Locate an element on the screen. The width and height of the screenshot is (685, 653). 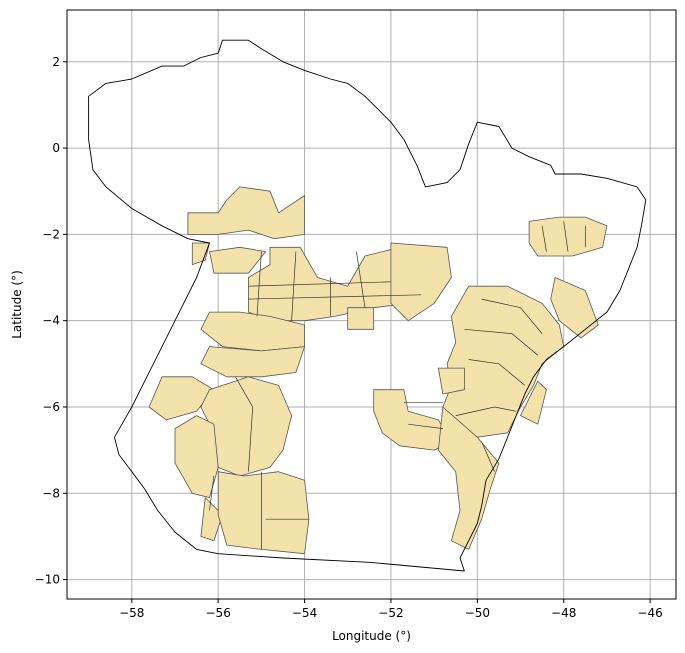
y-tick-label: −2 is located at coordinates (51, 234).